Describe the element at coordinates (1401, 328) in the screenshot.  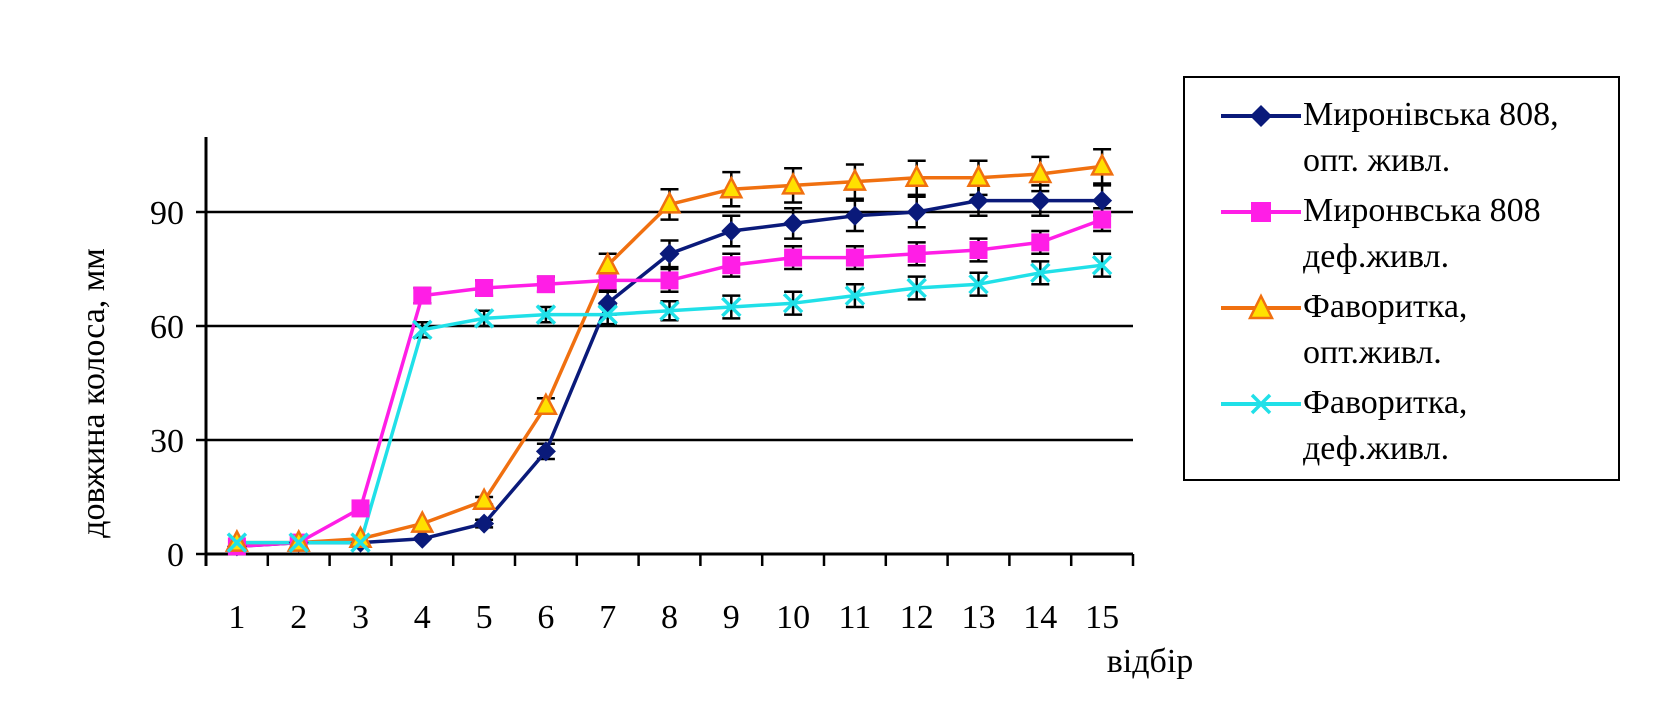
I see `legend-item-favoritka-opt: Фаворитка, опт.живл.` at that location.